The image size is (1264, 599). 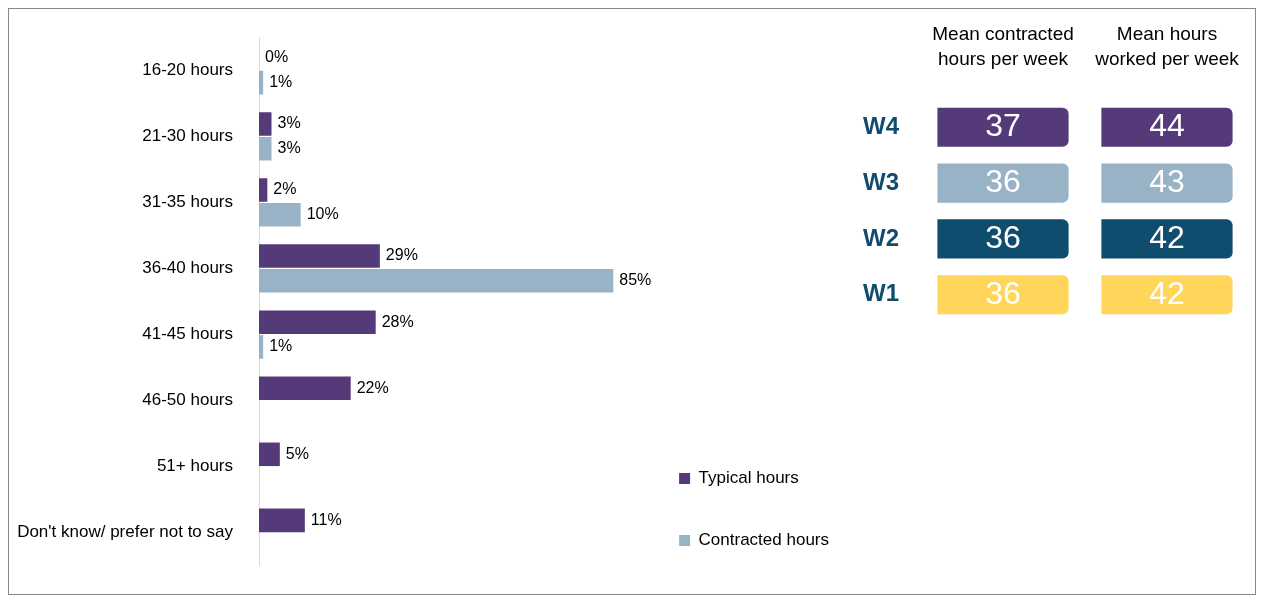 What do you see at coordinates (187, 400) in the screenshot?
I see `y-tick-label: 46-50 hours` at bounding box center [187, 400].